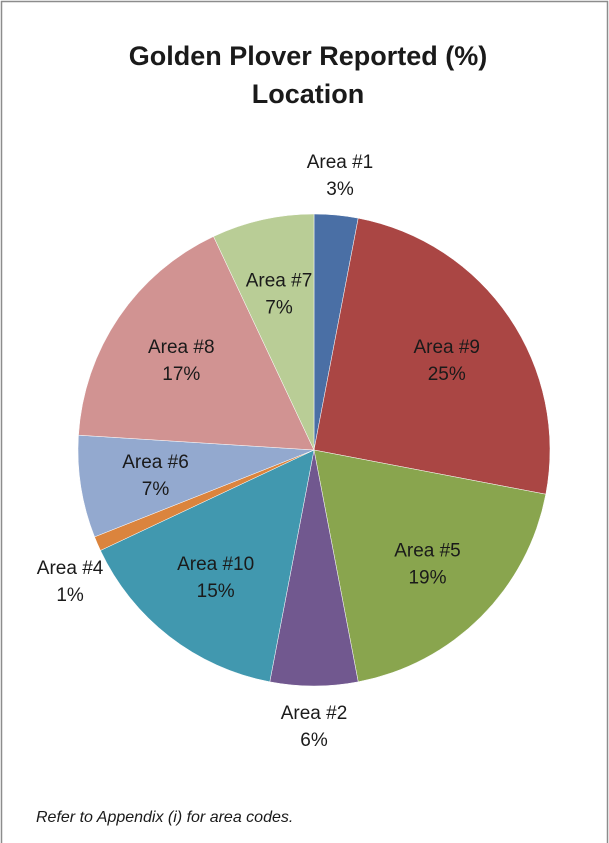 The width and height of the screenshot is (609, 843). Describe the element at coordinates (164, 817) in the screenshot. I see `note: Refer to Appendix (i) for area codes.` at that location.